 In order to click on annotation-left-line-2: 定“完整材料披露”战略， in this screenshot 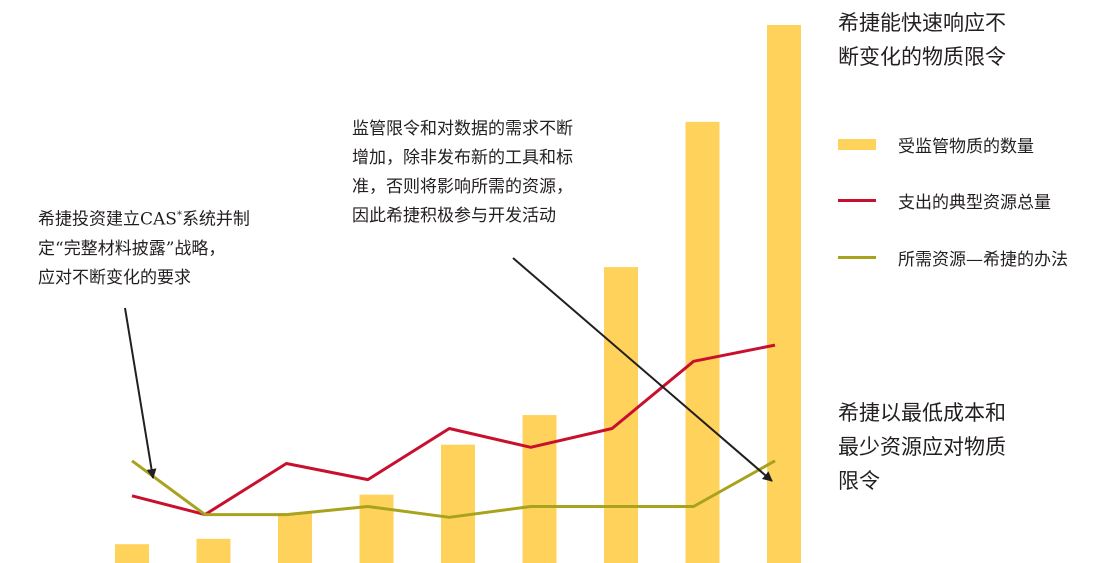, I will do `click(132, 248)`.